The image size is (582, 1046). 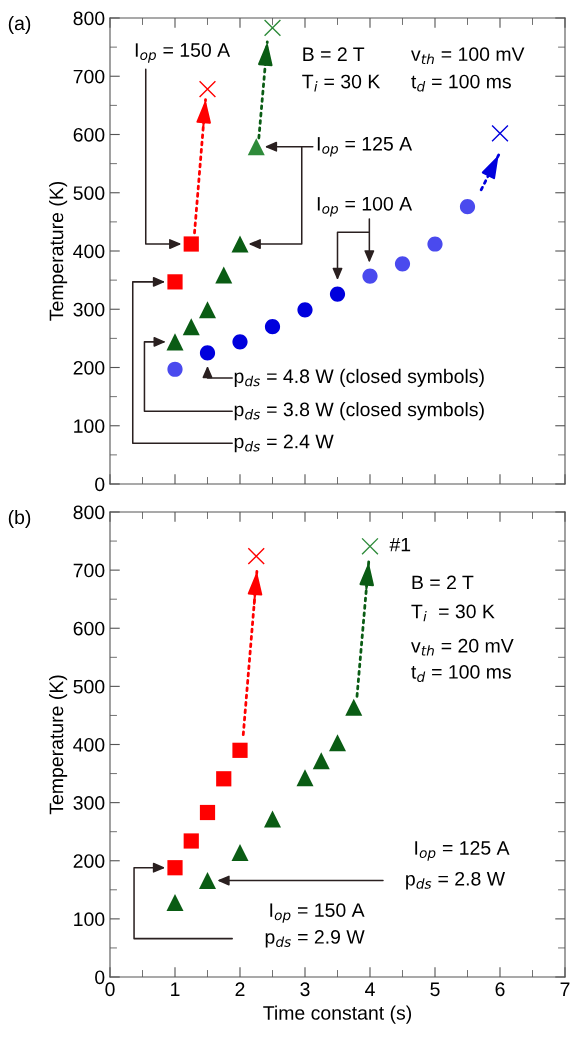 What do you see at coordinates (462, 647) in the screenshot?
I see `annotation: v$_{th}$ = 20 mV` at bounding box center [462, 647].